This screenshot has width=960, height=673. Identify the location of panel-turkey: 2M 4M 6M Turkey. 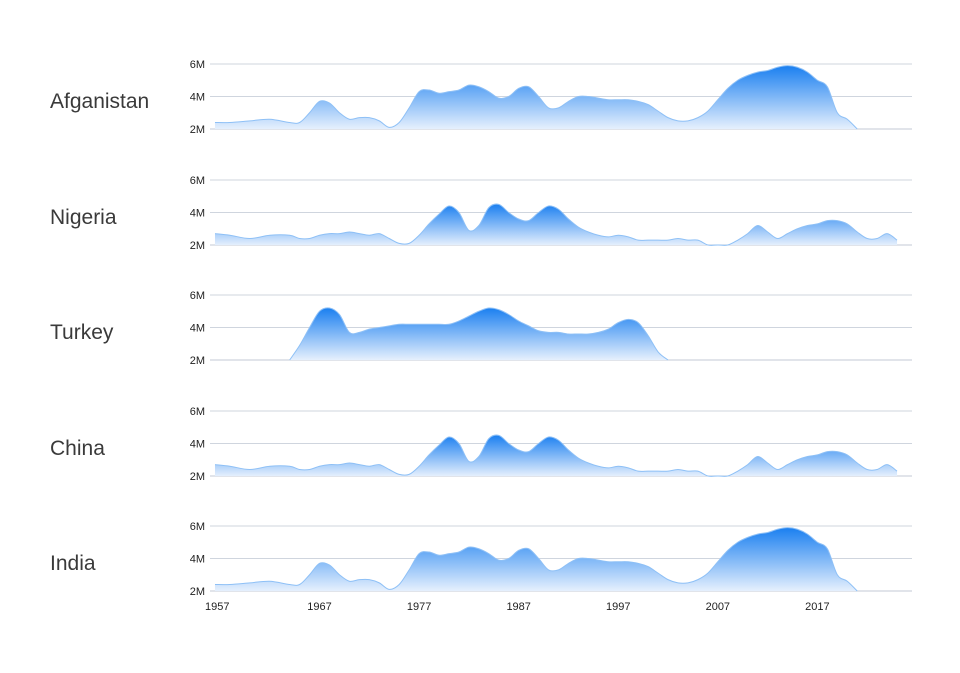
(481, 328).